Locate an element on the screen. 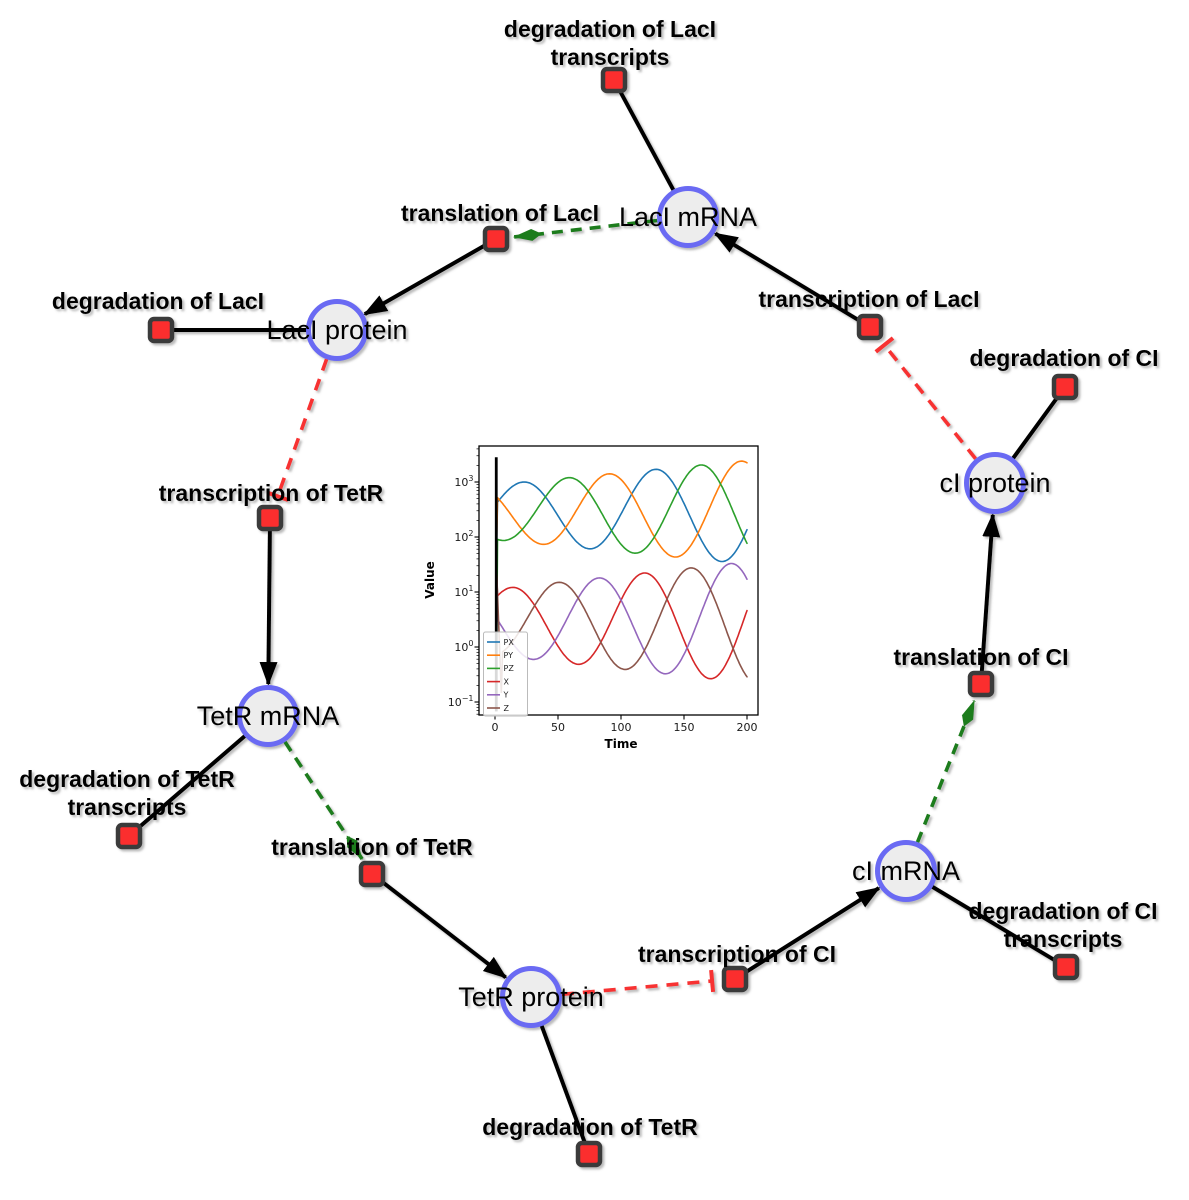 The width and height of the screenshot is (1189, 1200). legend-label-x: X is located at coordinates (507, 681).